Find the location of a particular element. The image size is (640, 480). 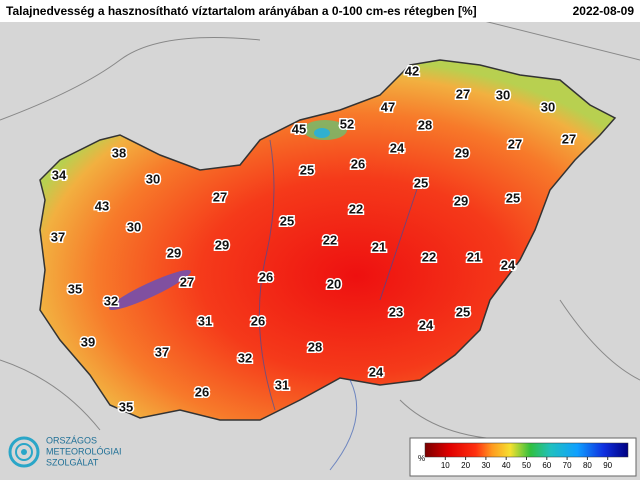

legend-tick-label: 10 is located at coordinates (445, 465).